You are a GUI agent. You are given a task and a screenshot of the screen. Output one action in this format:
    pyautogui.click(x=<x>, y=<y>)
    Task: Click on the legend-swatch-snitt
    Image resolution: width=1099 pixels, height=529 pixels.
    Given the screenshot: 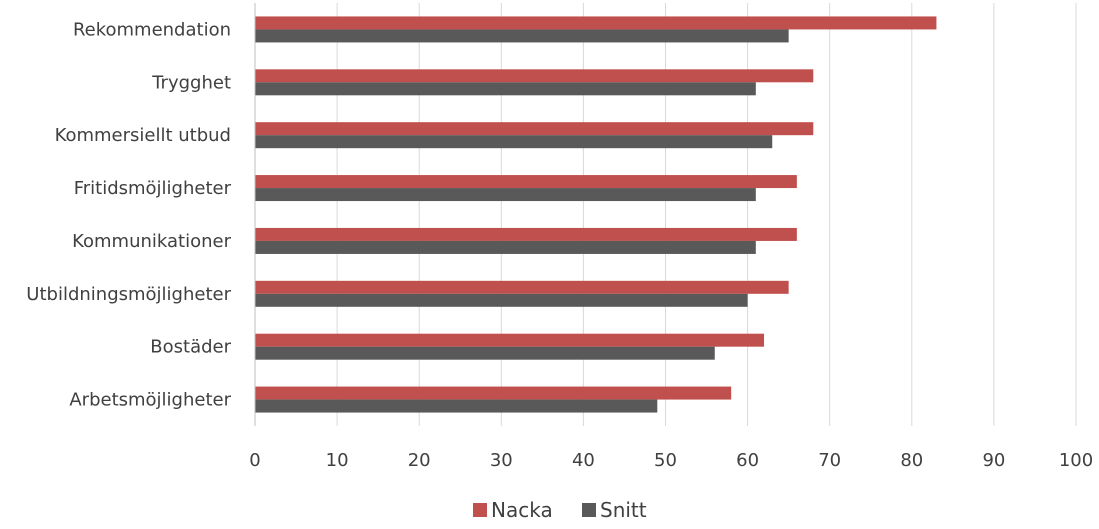 What is the action you would take?
    pyautogui.click(x=589, y=510)
    